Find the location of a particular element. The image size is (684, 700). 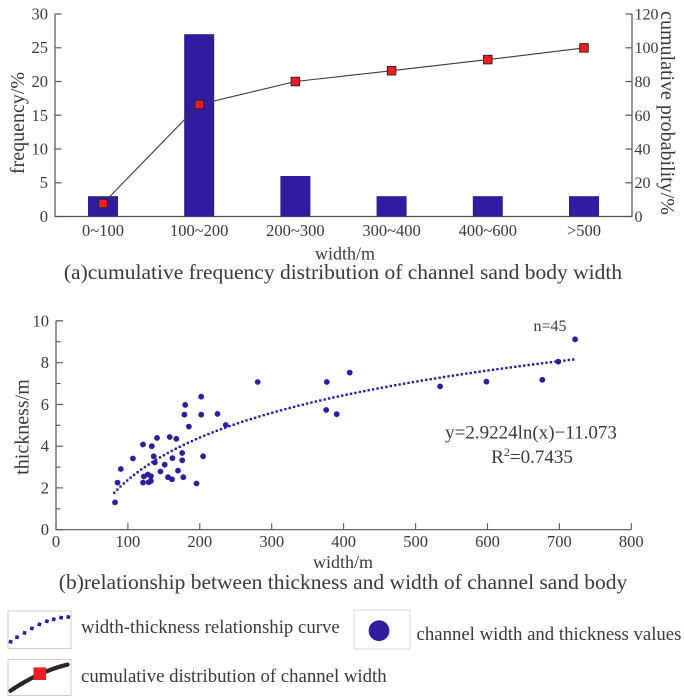

svg-text: 0~100 is located at coordinates (103, 230).